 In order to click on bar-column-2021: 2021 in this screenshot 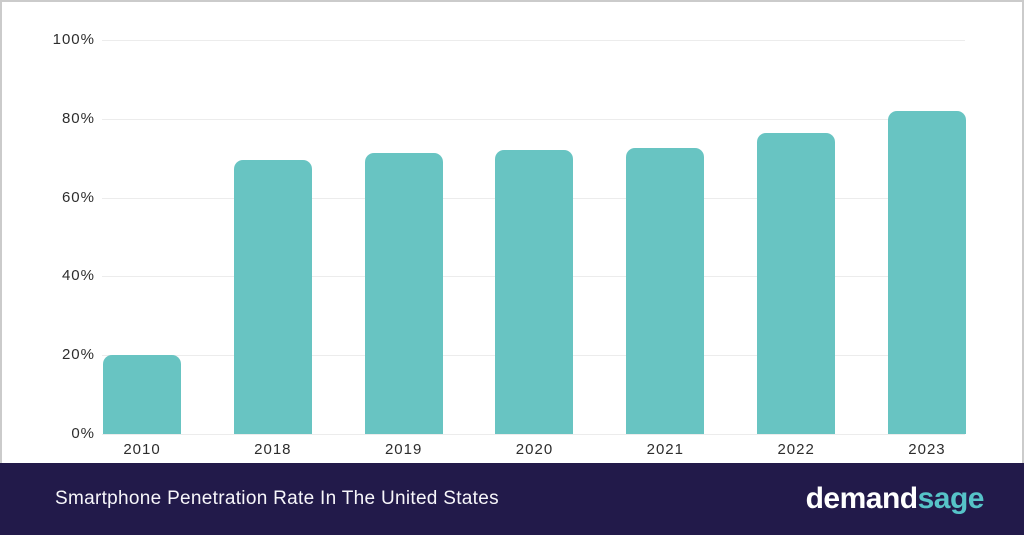, I will do `click(665, 252)`.